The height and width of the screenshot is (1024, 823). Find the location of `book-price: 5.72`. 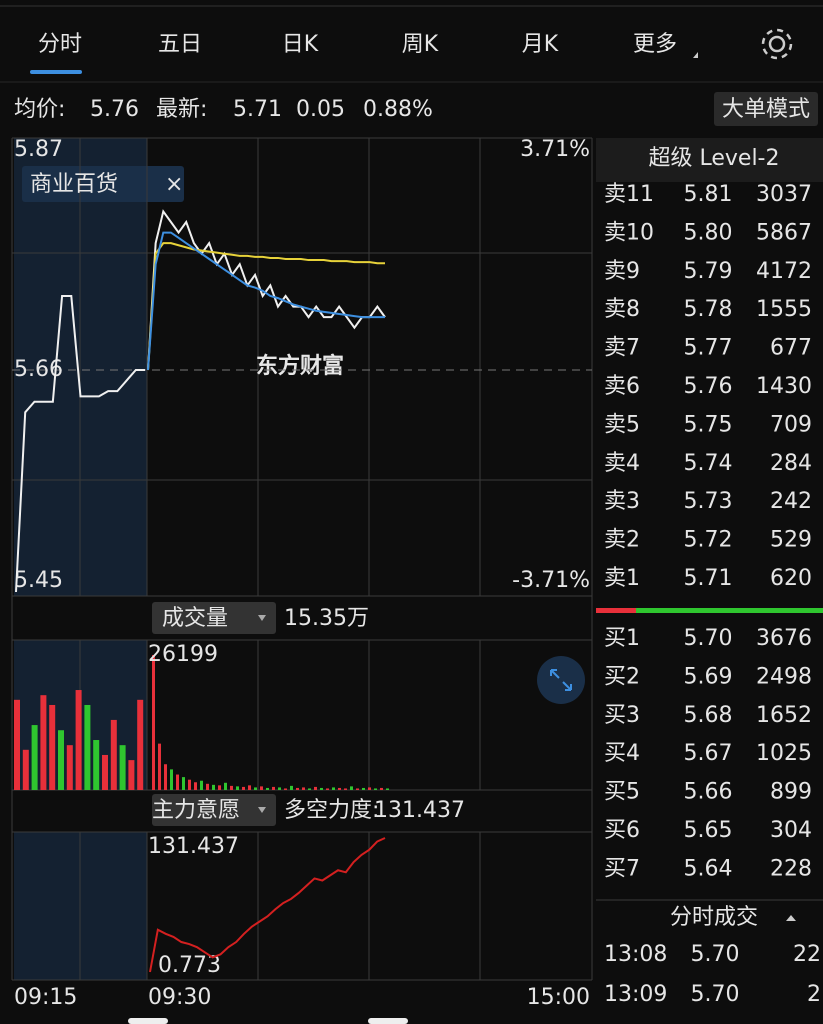

book-price: 5.72 is located at coordinates (708, 540).